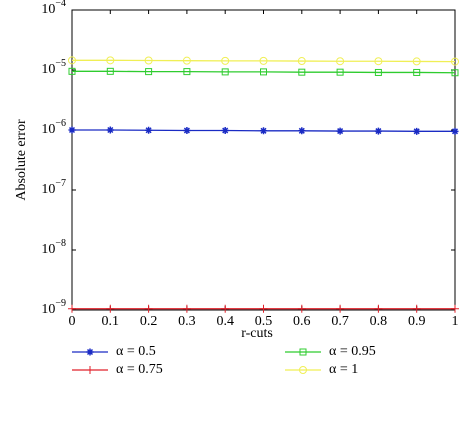  Describe the element at coordinates (455, 321) in the screenshot. I see `x-tick-label: 1` at that location.